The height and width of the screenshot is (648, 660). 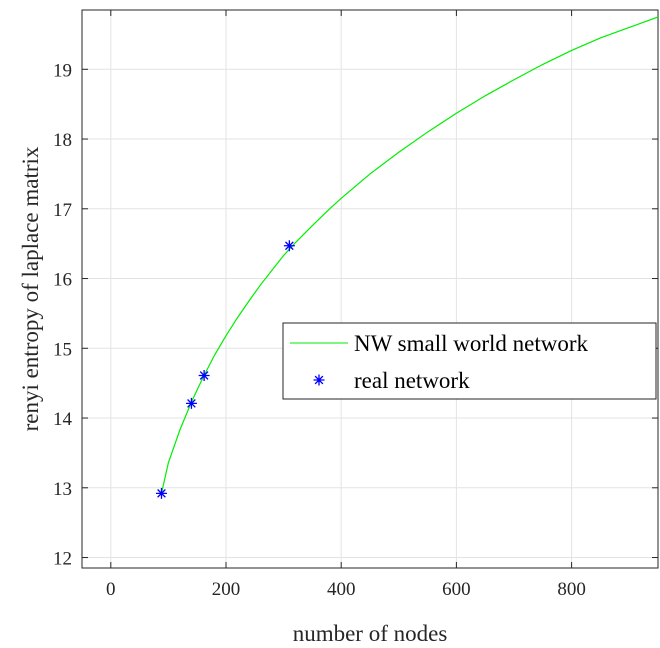 What do you see at coordinates (62, 140) in the screenshot?
I see `y-tick-label: 18` at bounding box center [62, 140].